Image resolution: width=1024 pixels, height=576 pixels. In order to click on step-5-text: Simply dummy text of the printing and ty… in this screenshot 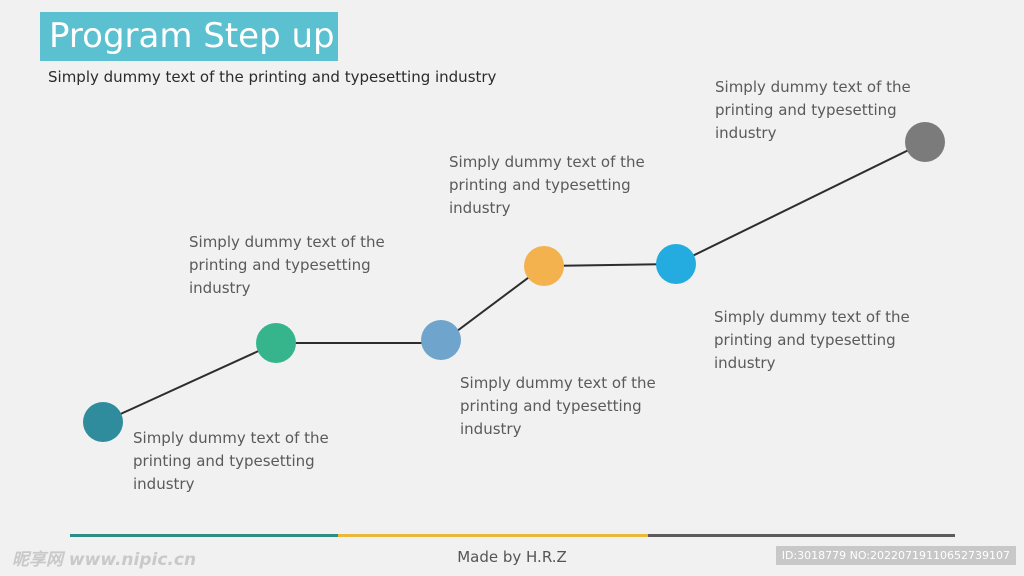, I will do `click(812, 340)`.